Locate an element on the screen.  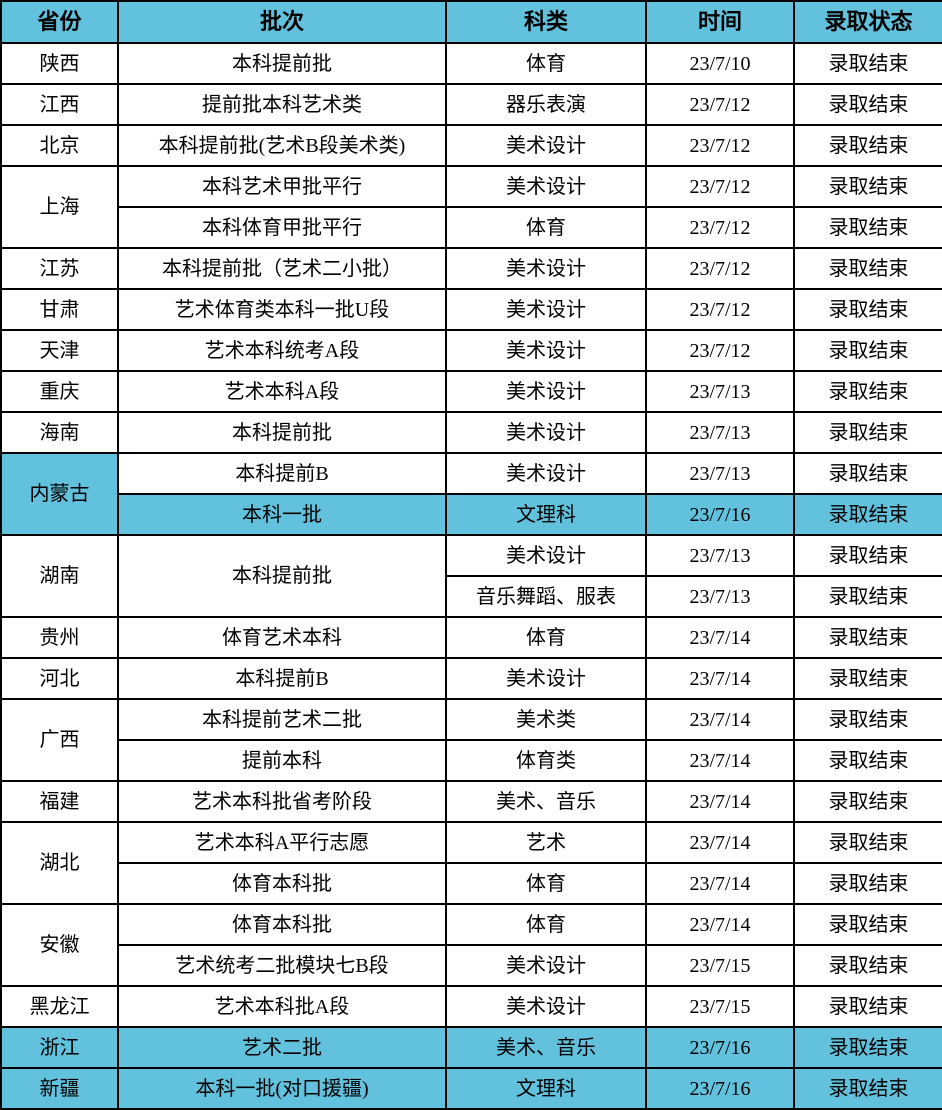
table-row: 体育本科批 体育 23/7/14 录取结束 is located at coordinates (471, 883).